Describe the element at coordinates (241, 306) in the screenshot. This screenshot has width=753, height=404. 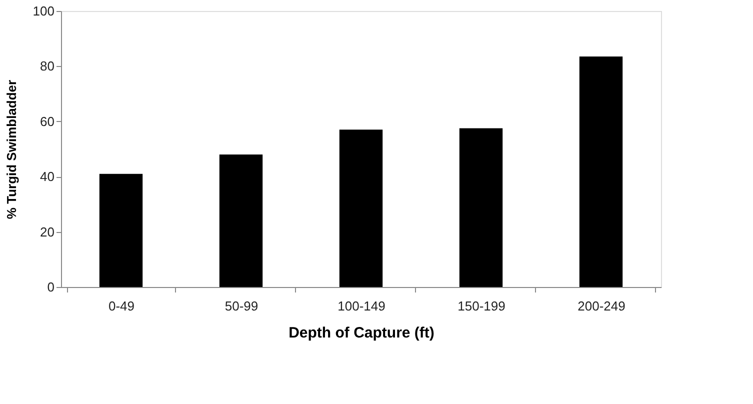
I see `x-tick-label: 50-99` at that location.